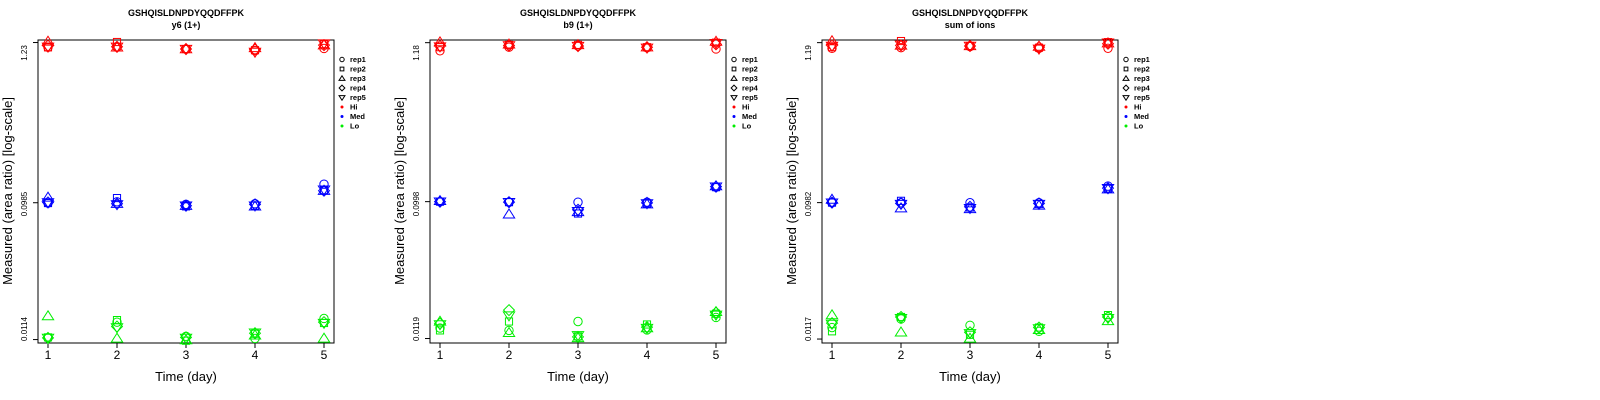  Describe the element at coordinates (750, 78) in the screenshot. I see `legend-label-rep3: rep3` at that location.